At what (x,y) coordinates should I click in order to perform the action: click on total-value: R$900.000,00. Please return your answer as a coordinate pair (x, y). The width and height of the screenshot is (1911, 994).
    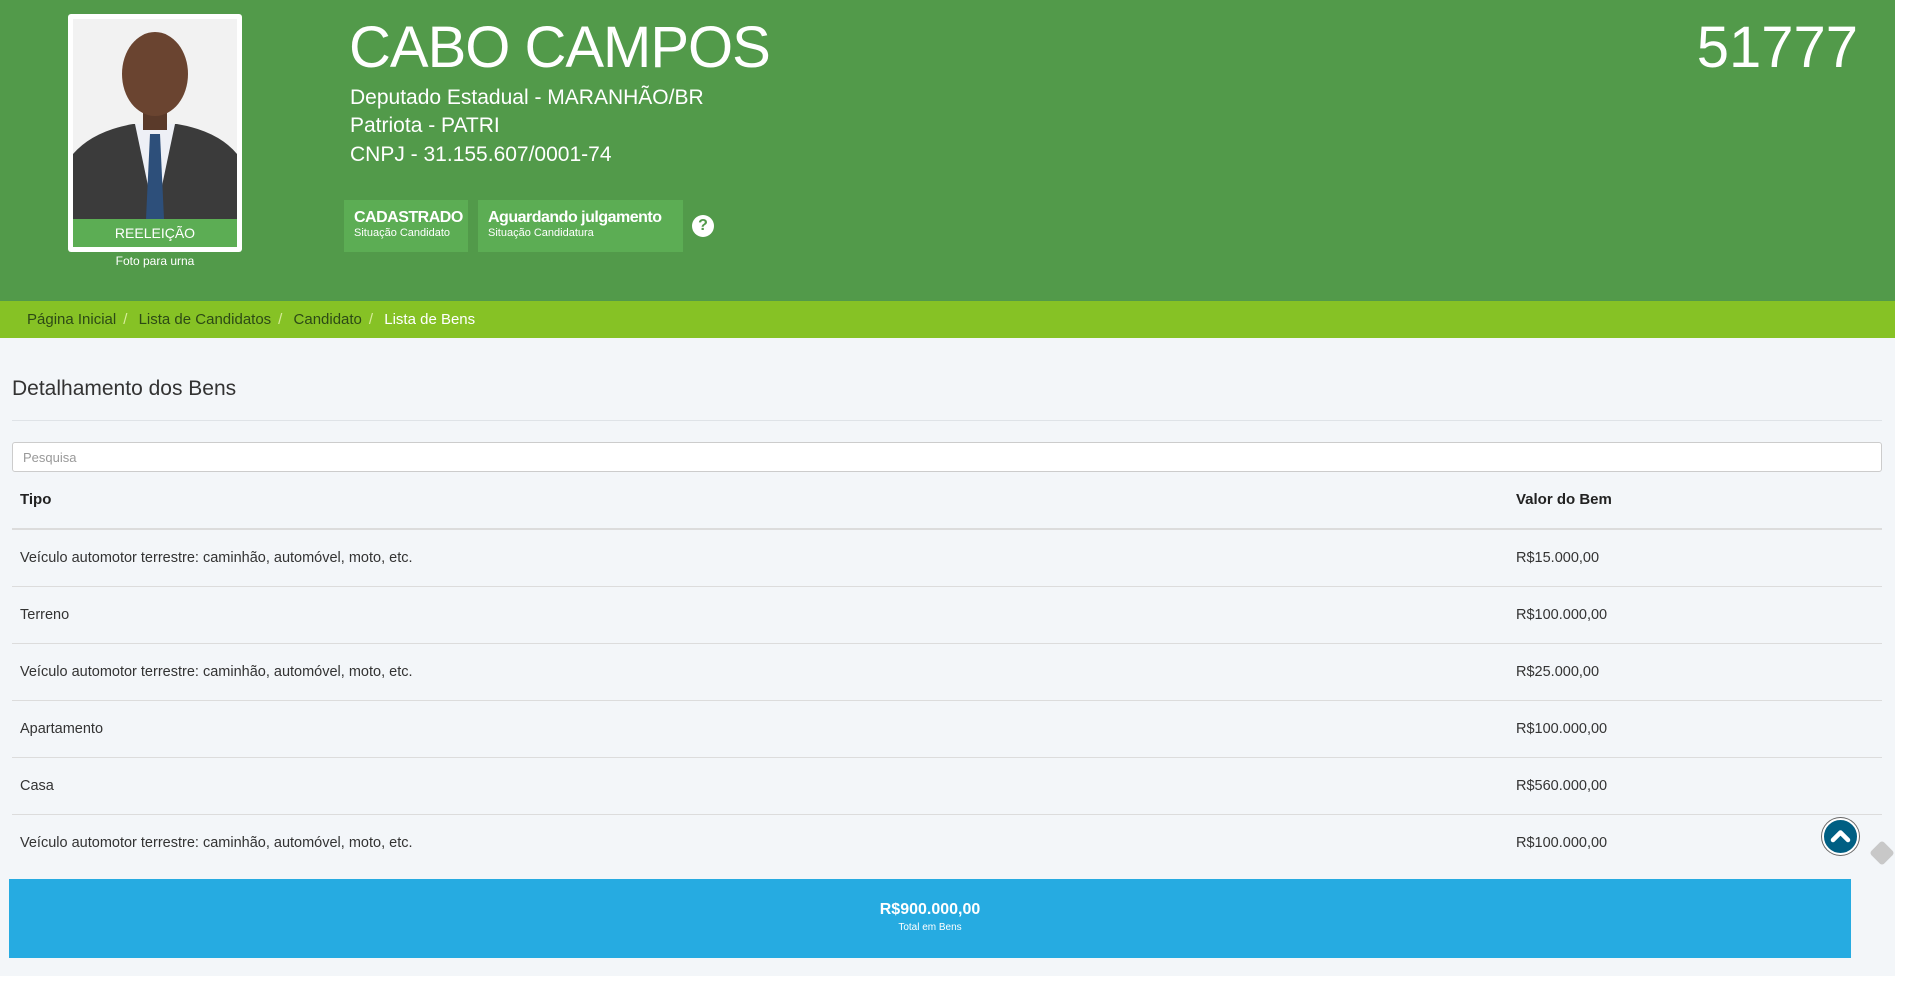
    Looking at the image, I should click on (930, 909).